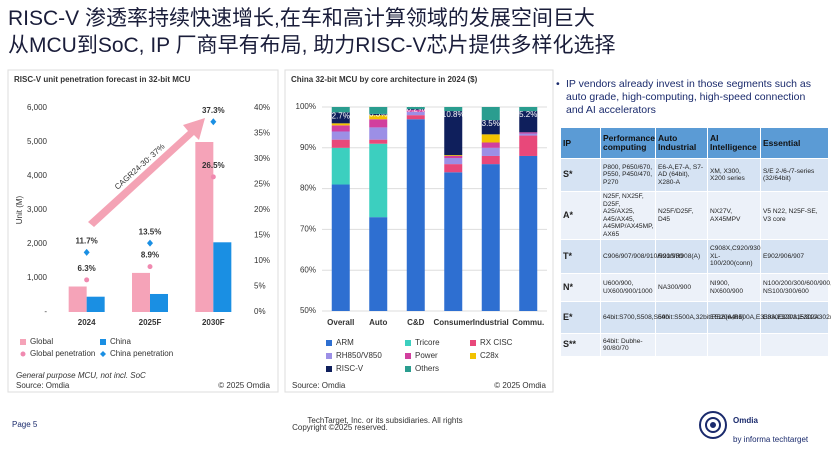 Image resolution: width=831 pixels, height=449 pixels. What do you see at coordinates (345, 342) in the screenshot?
I see `legend-label: ARM` at bounding box center [345, 342].